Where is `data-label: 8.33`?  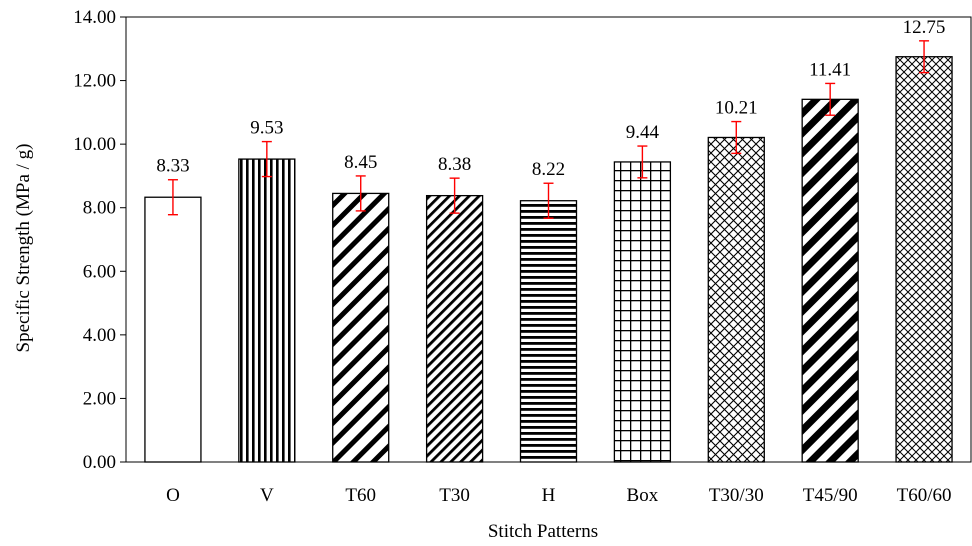 data-label: 8.33 is located at coordinates (172, 166).